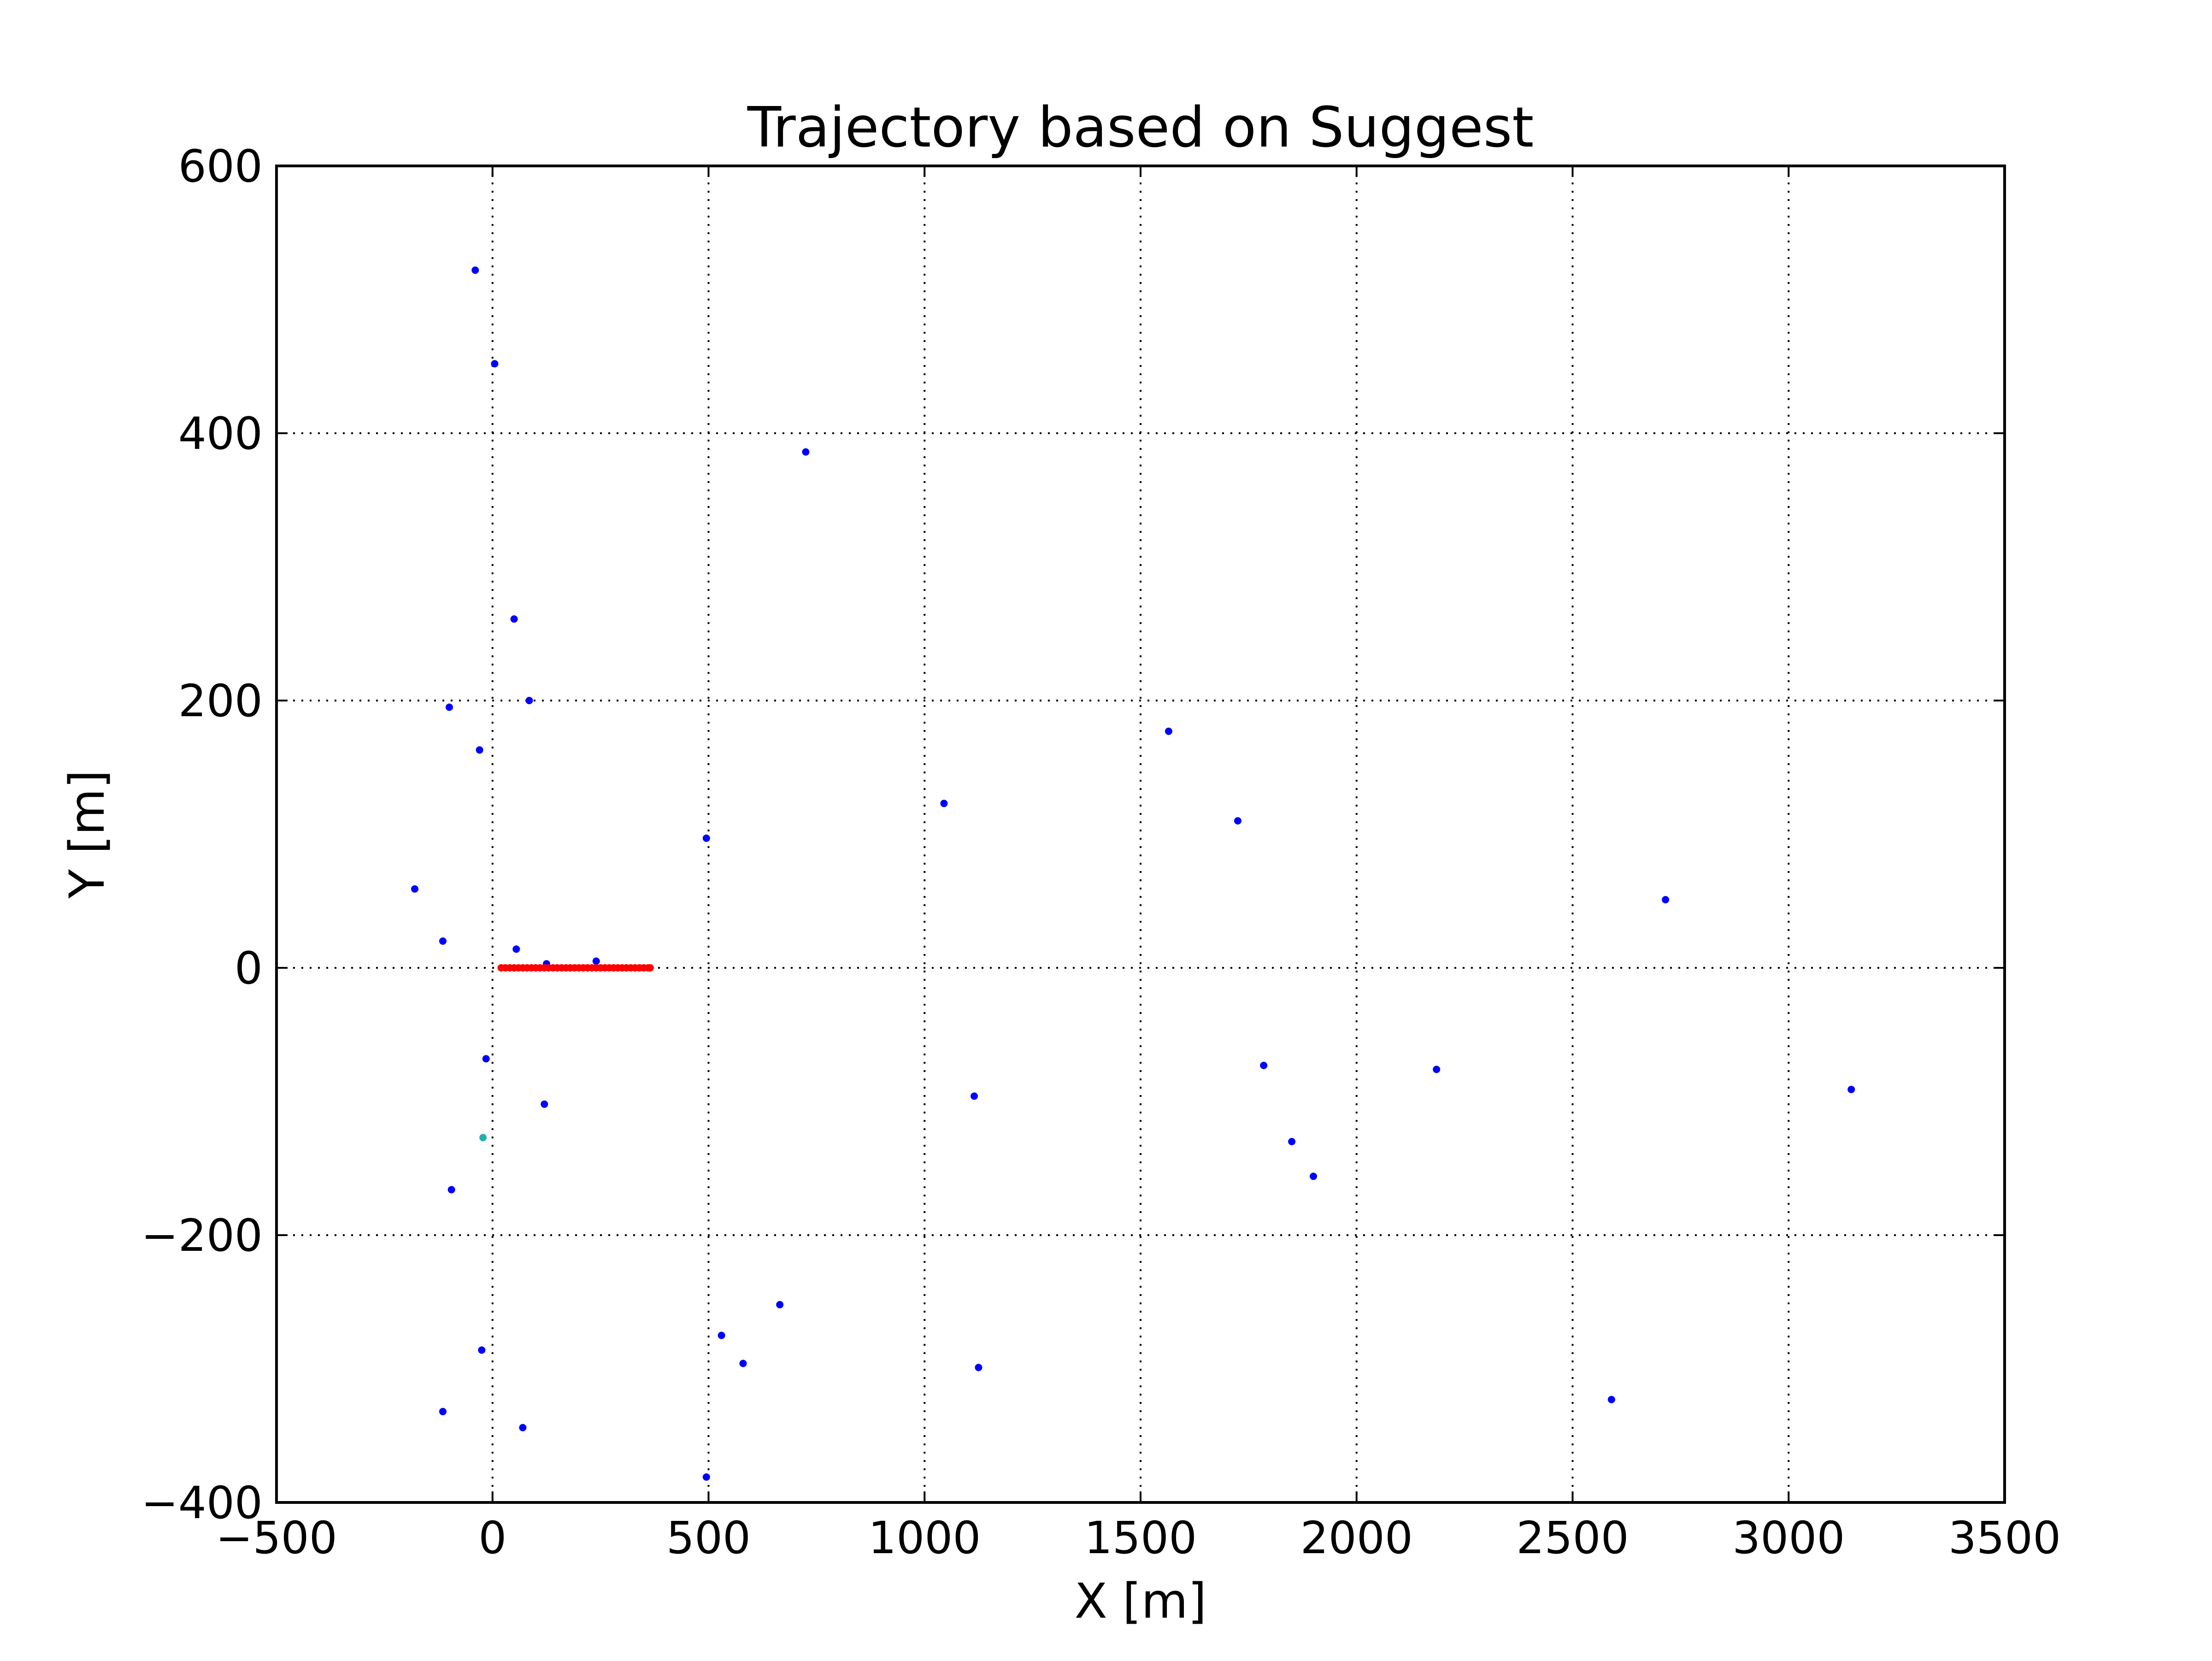  I want to click on y-tick-label: −200, so click(202, 1235).